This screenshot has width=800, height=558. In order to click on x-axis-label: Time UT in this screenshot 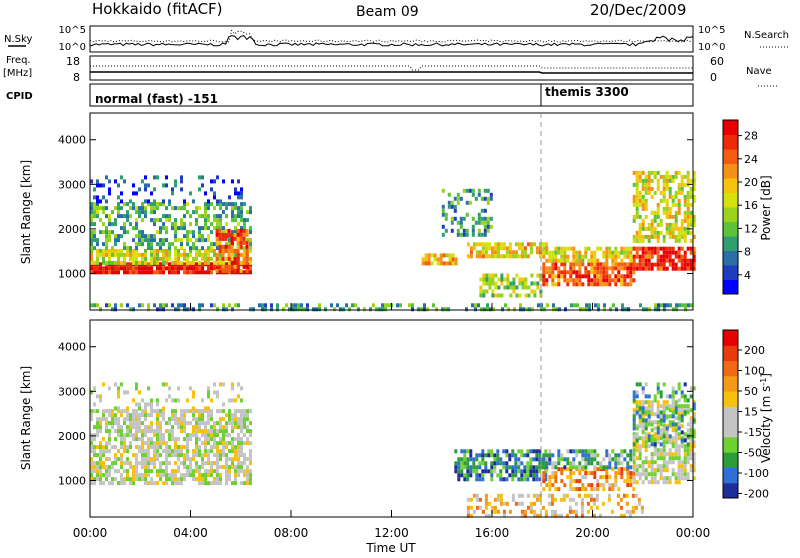, I will do `click(390, 547)`.